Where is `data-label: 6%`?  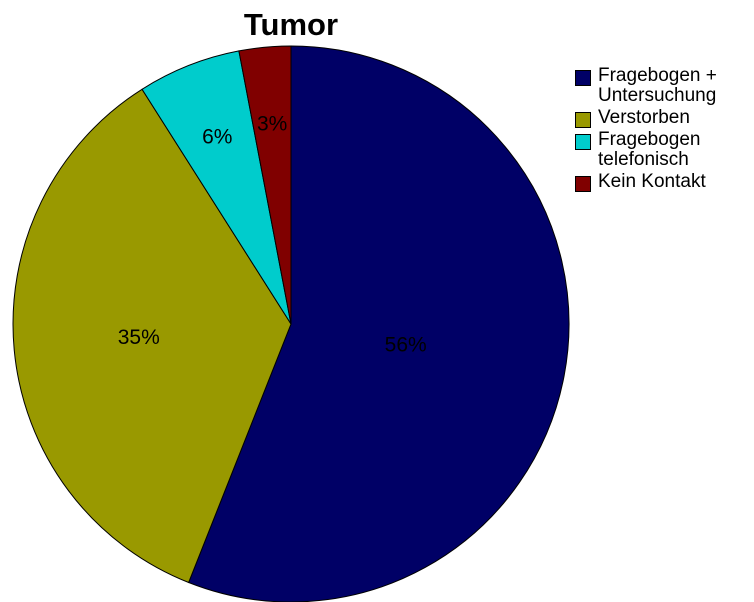
data-label: 6% is located at coordinates (217, 136).